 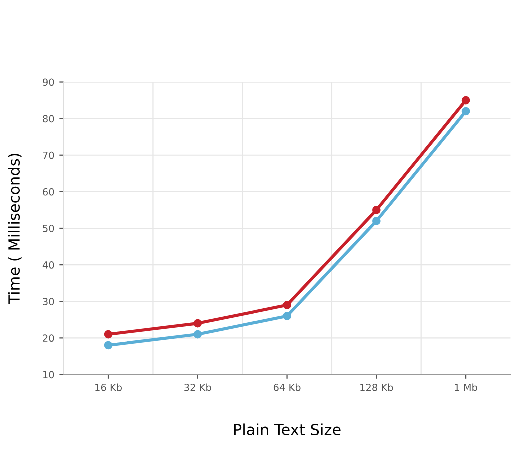 What do you see at coordinates (109, 388) in the screenshot?
I see `x-tick-label: 16 Kb` at bounding box center [109, 388].